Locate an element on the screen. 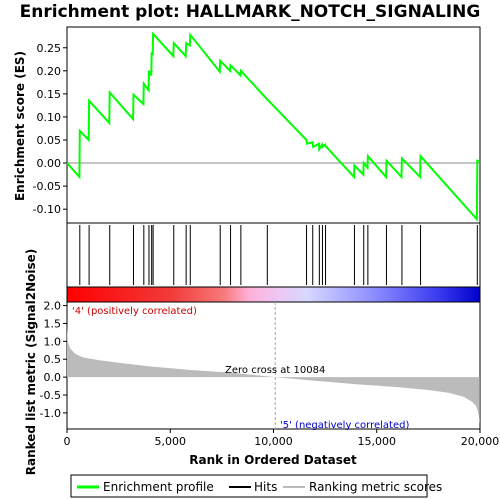 Image resolution: width=500 pixels, height=500 pixels. metric-y-tick-label: 0.0 is located at coordinates (53, 377).